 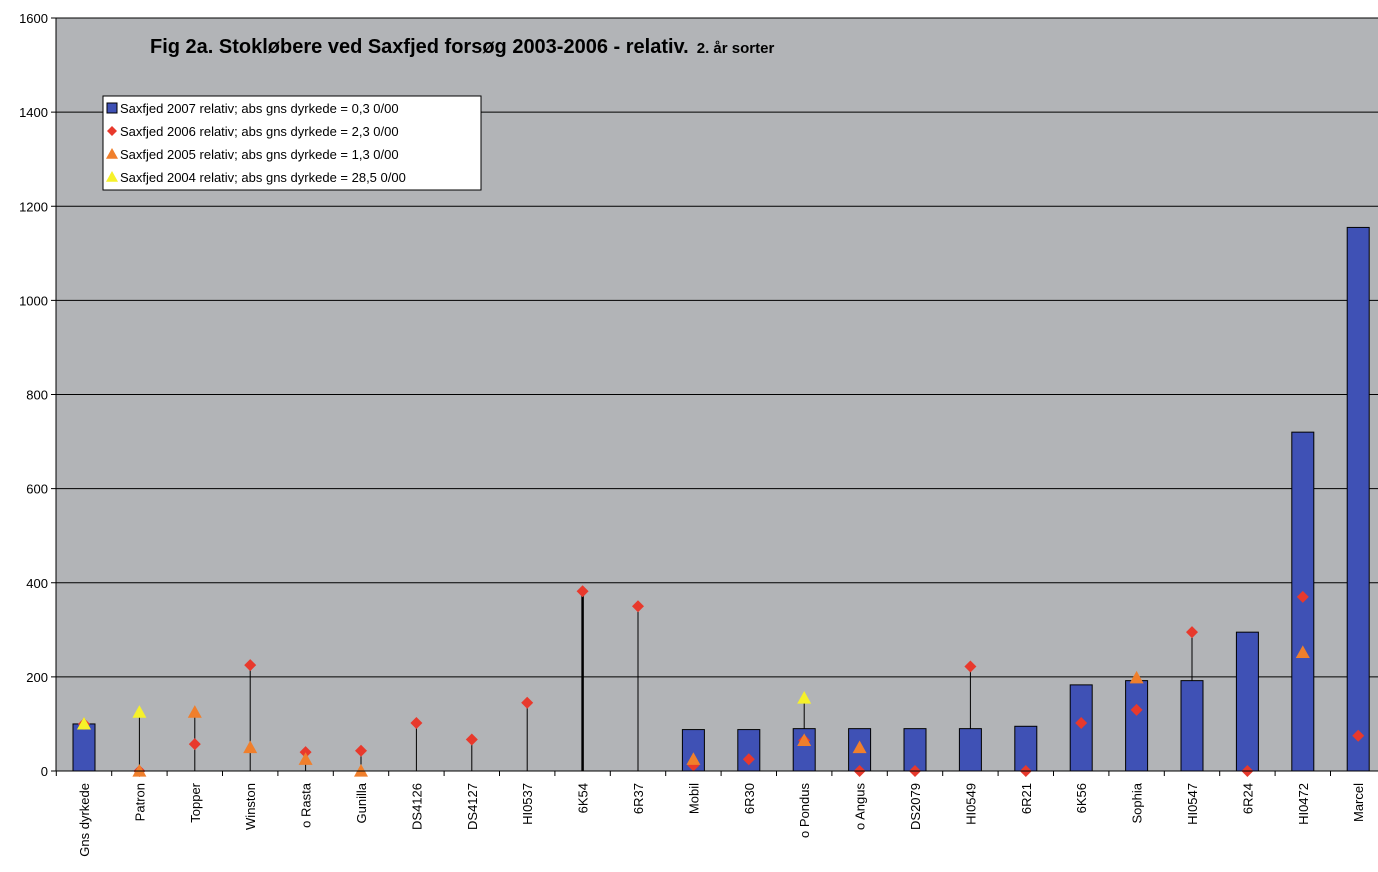 I want to click on y-tick-label: 1400, so click(x=33, y=112).